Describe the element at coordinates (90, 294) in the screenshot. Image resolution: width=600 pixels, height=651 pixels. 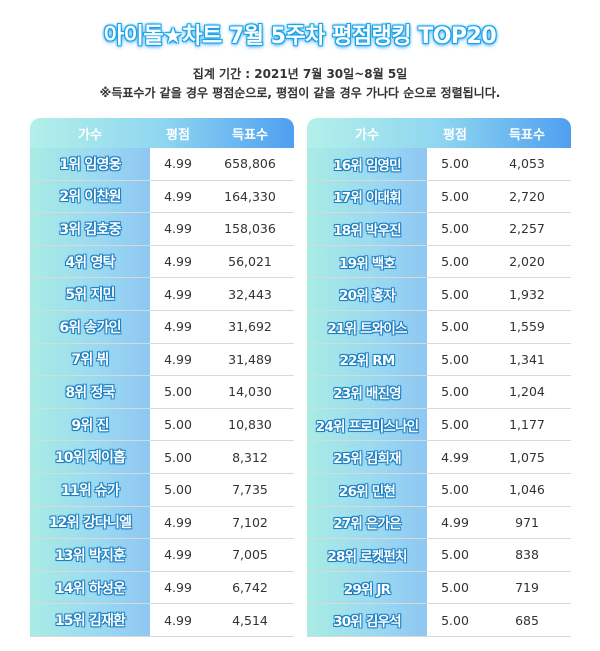
I see `rank-singer-name: 5위 지민` at that location.